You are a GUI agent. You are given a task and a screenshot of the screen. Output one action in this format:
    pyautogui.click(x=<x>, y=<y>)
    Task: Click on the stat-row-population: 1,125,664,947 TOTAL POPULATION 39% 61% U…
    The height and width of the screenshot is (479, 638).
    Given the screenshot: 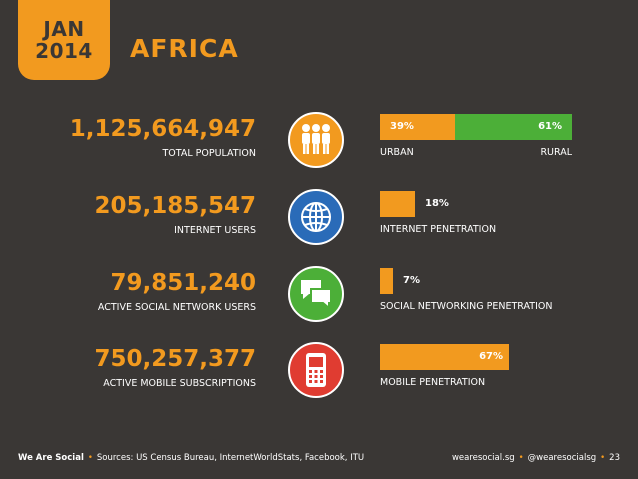 What is the action you would take?
    pyautogui.click(x=319, y=144)
    